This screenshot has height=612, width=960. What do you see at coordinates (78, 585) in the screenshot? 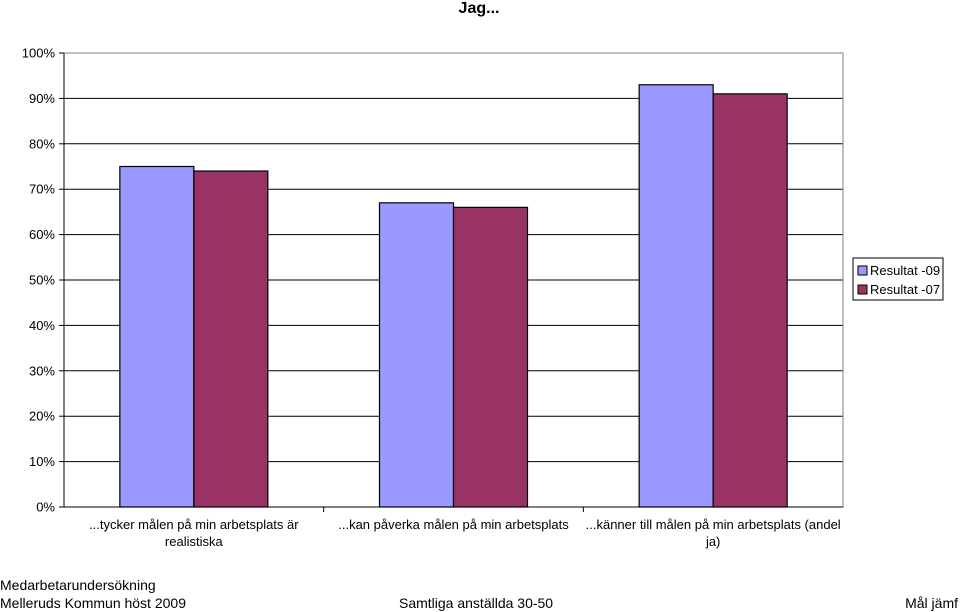
I see `footer-survey-name: Medarbetarundersökning` at bounding box center [78, 585].